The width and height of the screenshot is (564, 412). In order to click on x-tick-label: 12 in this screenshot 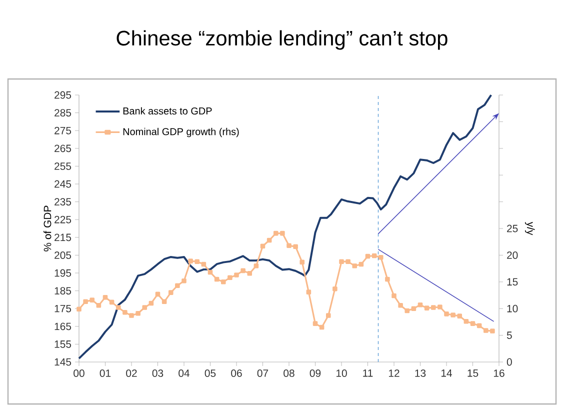, I will do `click(394, 373)`.